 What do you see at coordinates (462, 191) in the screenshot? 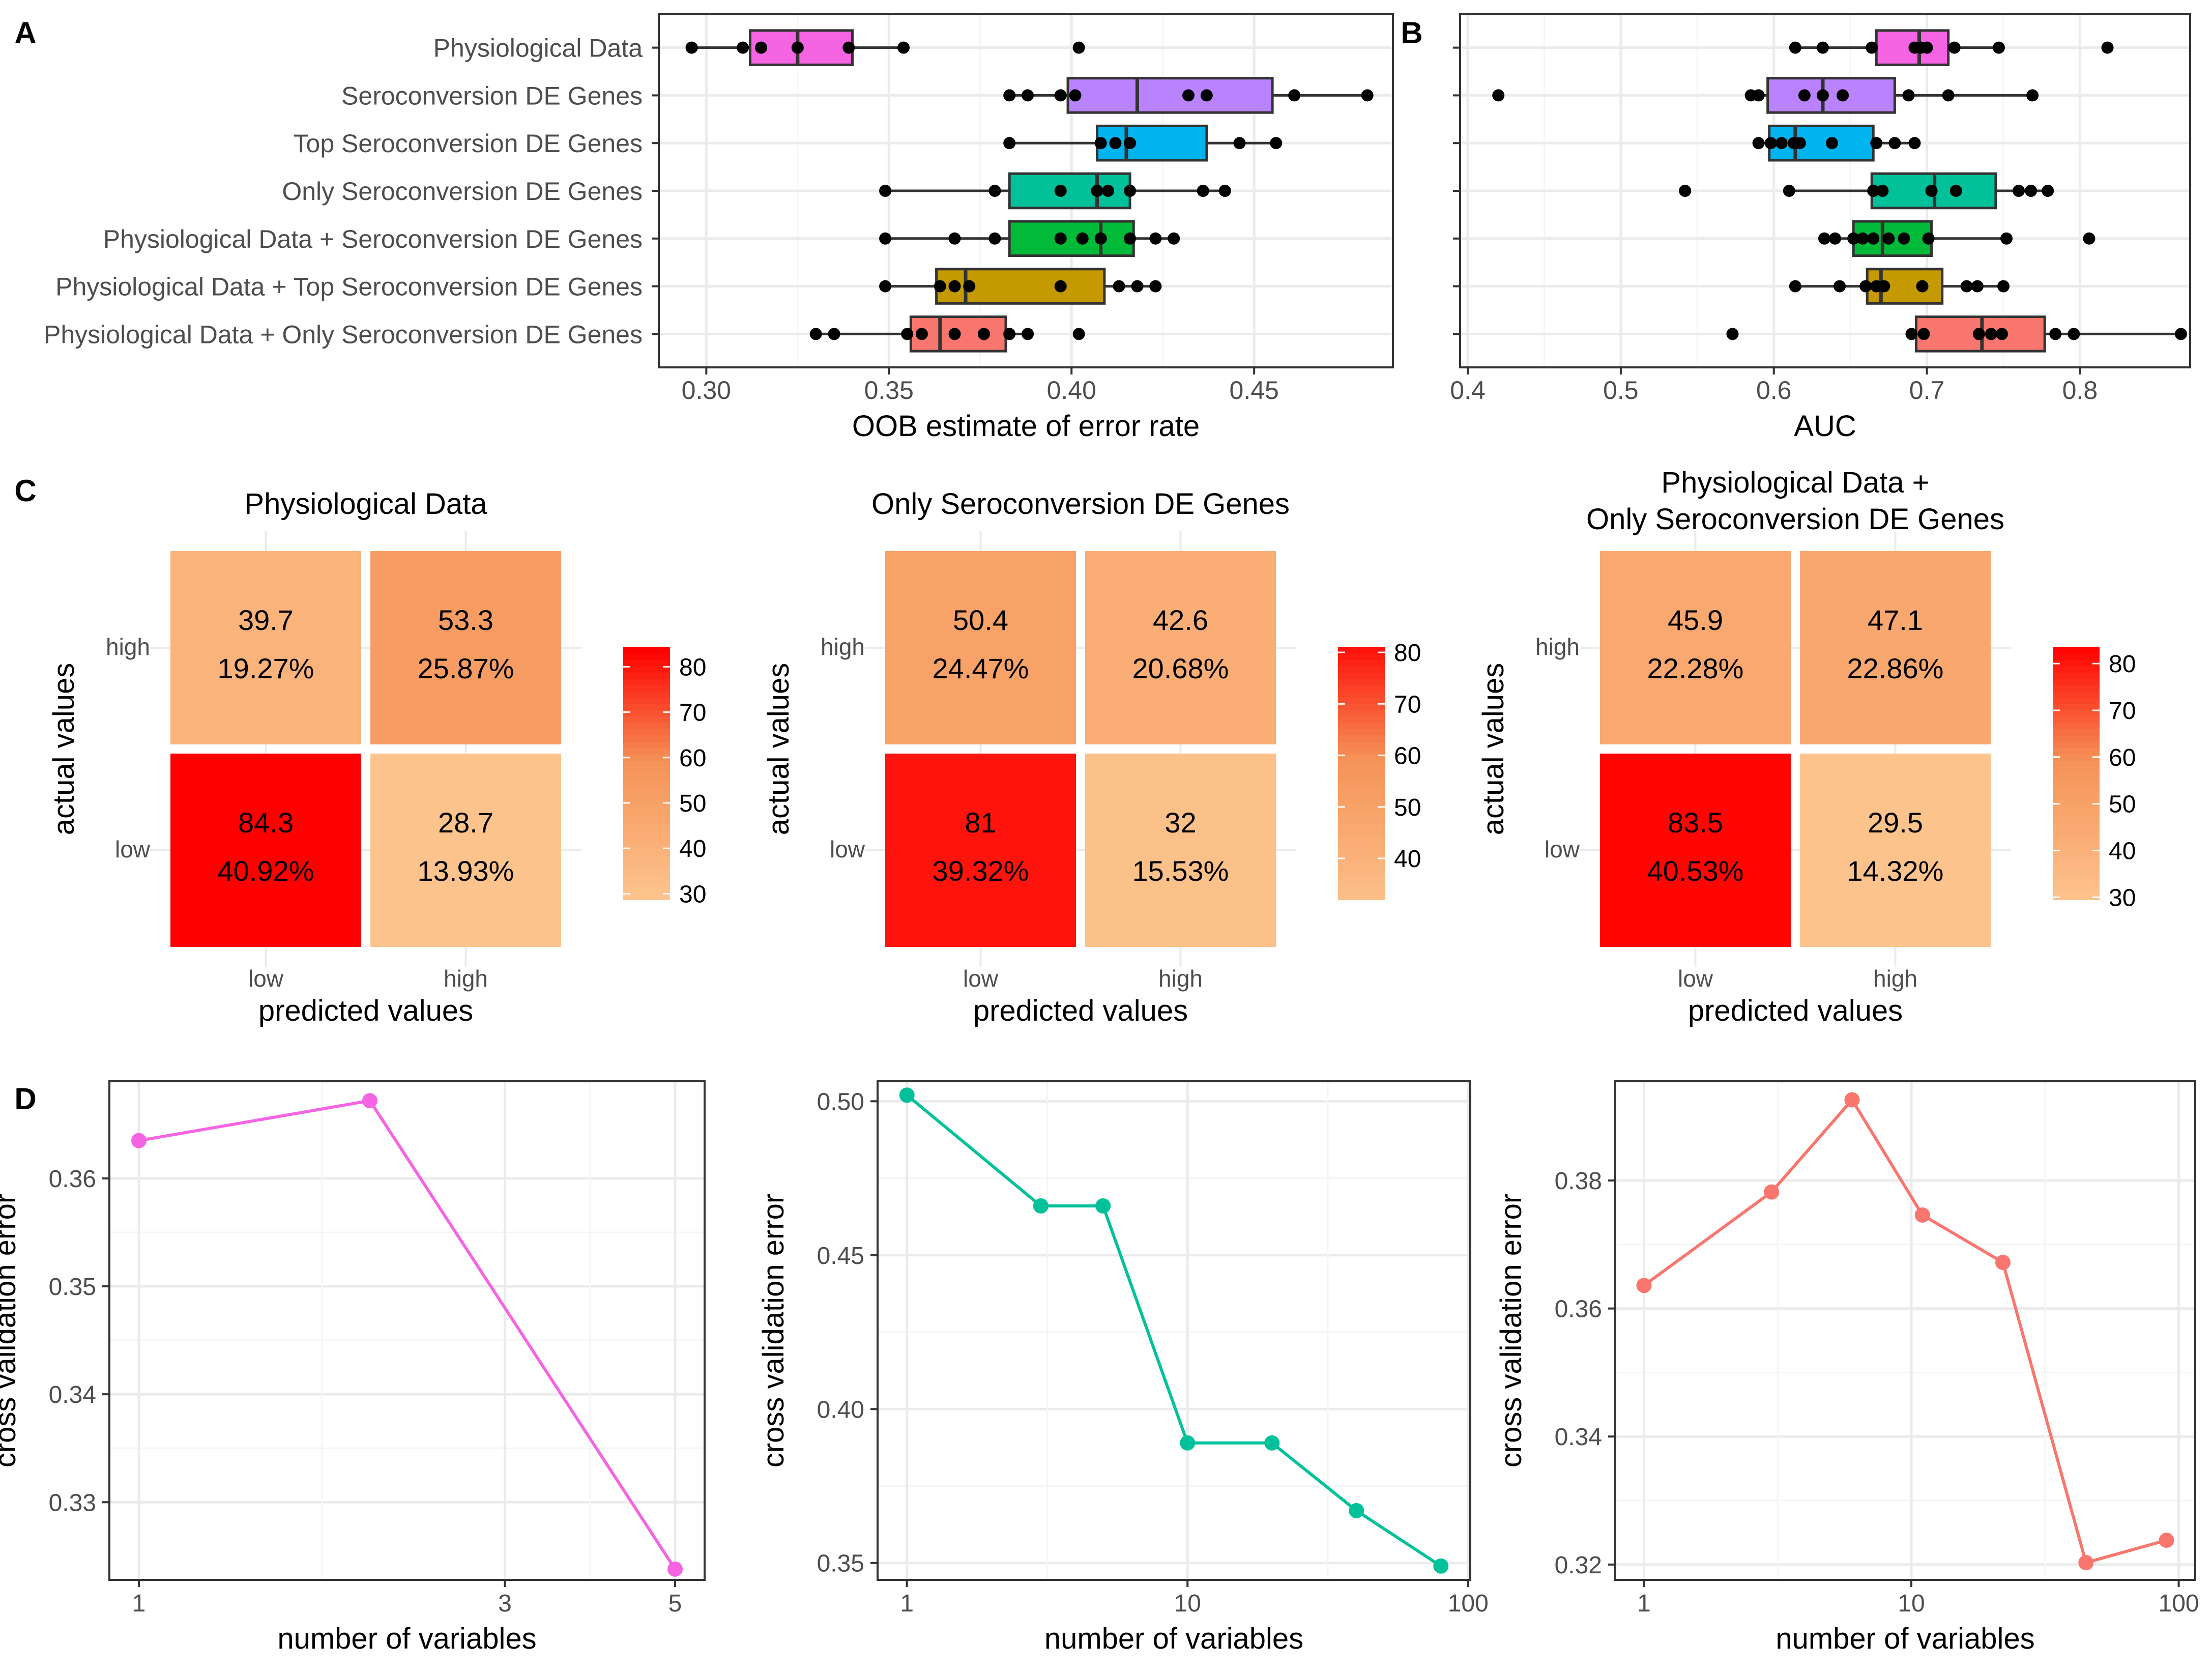
I see `category-label: Only Seroconversion DE Genes` at bounding box center [462, 191].